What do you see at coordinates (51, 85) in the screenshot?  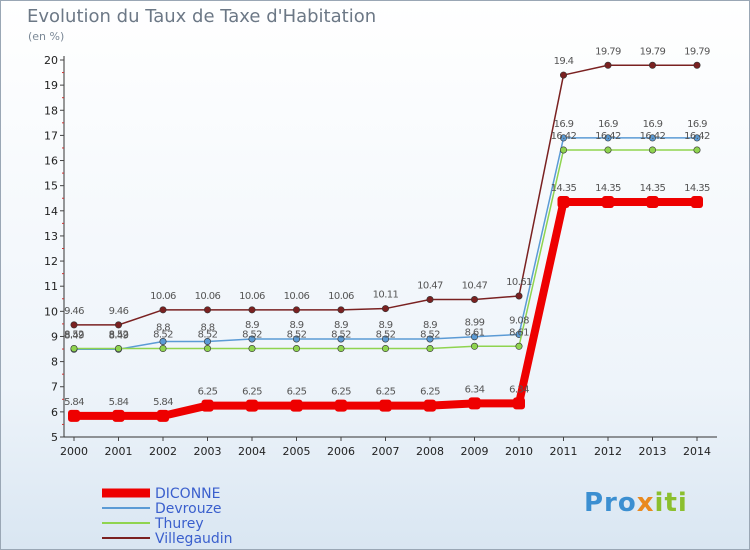 I see `y-tick-label: 19` at bounding box center [51, 85].